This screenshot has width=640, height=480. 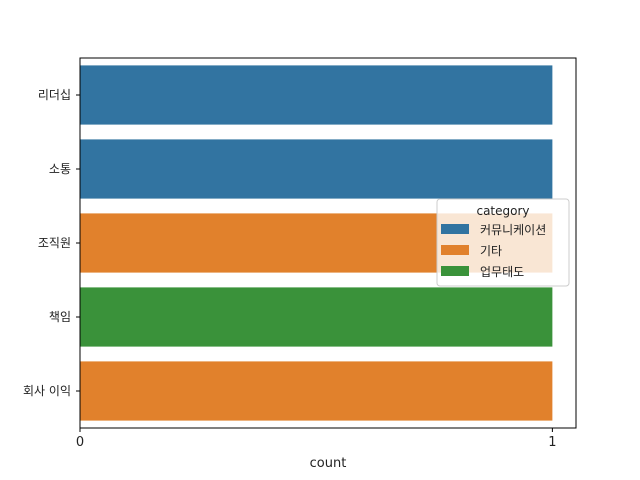 What do you see at coordinates (60, 169) in the screenshot?
I see `y-tick-label: 소통` at bounding box center [60, 169].